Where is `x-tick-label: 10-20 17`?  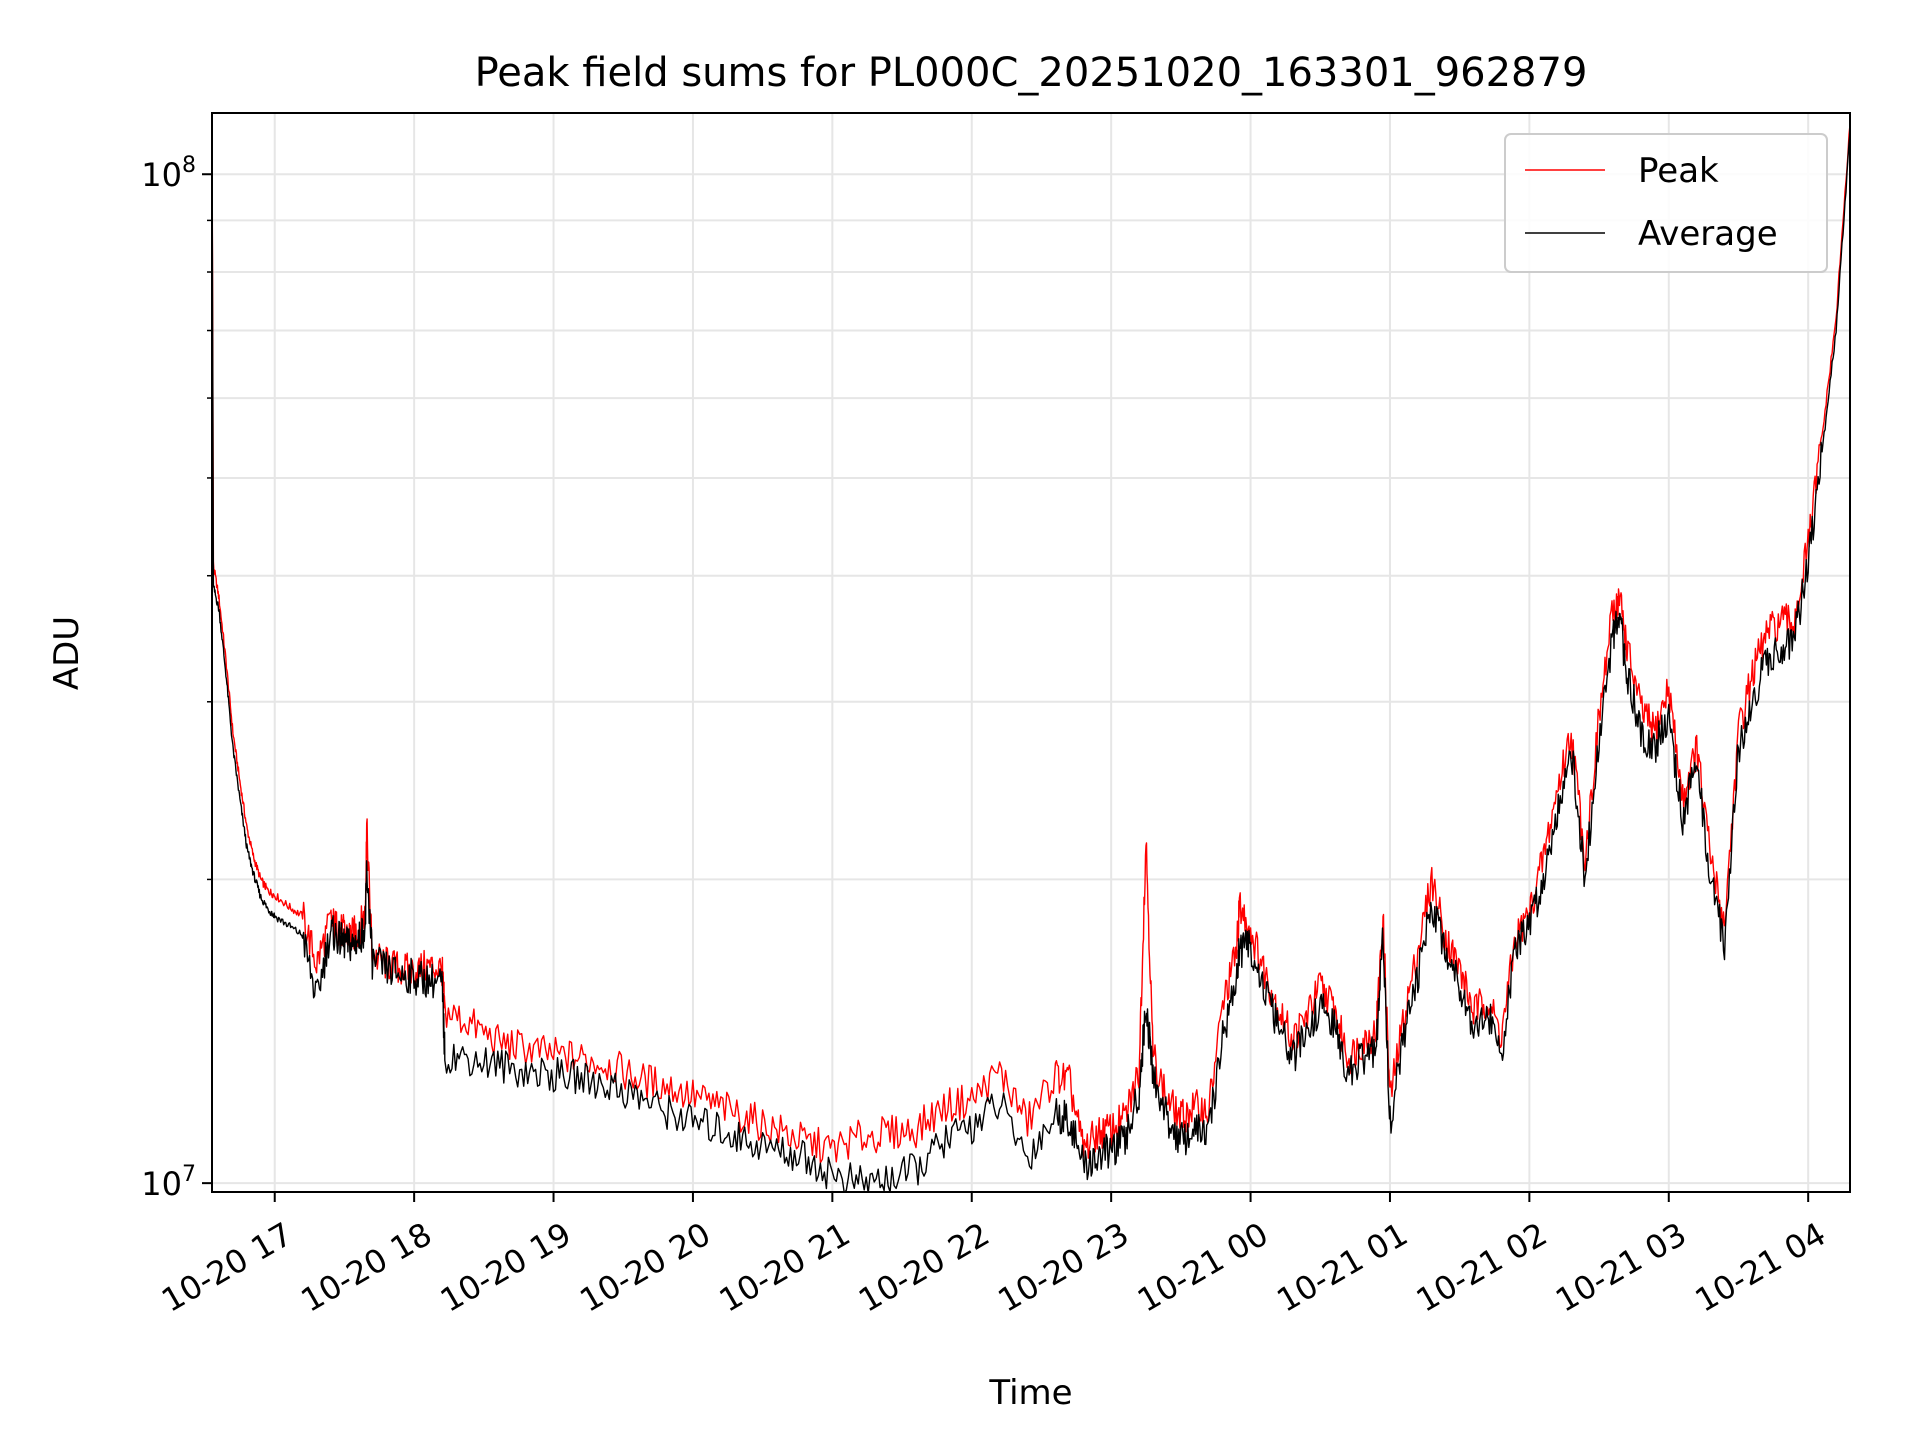 x-tick-label: 10-20 17 is located at coordinates (227, 1267).